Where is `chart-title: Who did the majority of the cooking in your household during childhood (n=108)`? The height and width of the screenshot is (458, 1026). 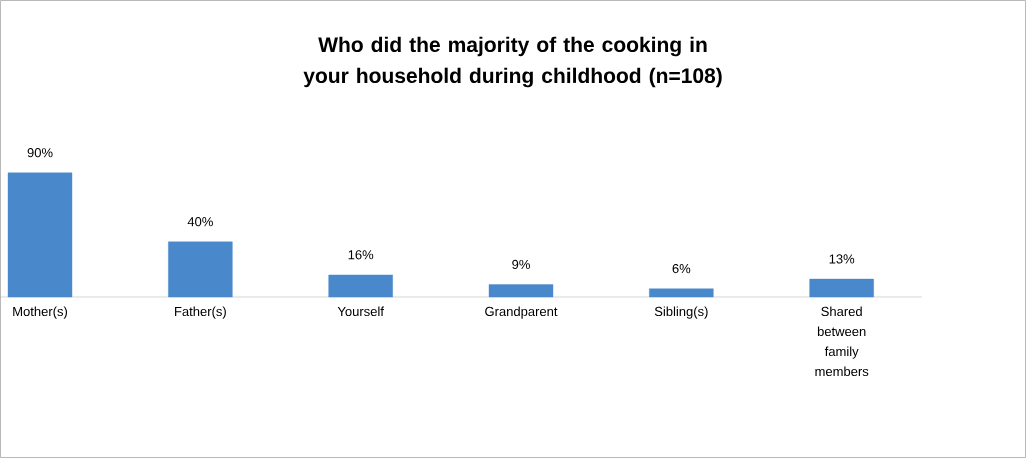 chart-title: Who did the majority of the cooking in your household during childhood (n=108) is located at coordinates (512, 62).